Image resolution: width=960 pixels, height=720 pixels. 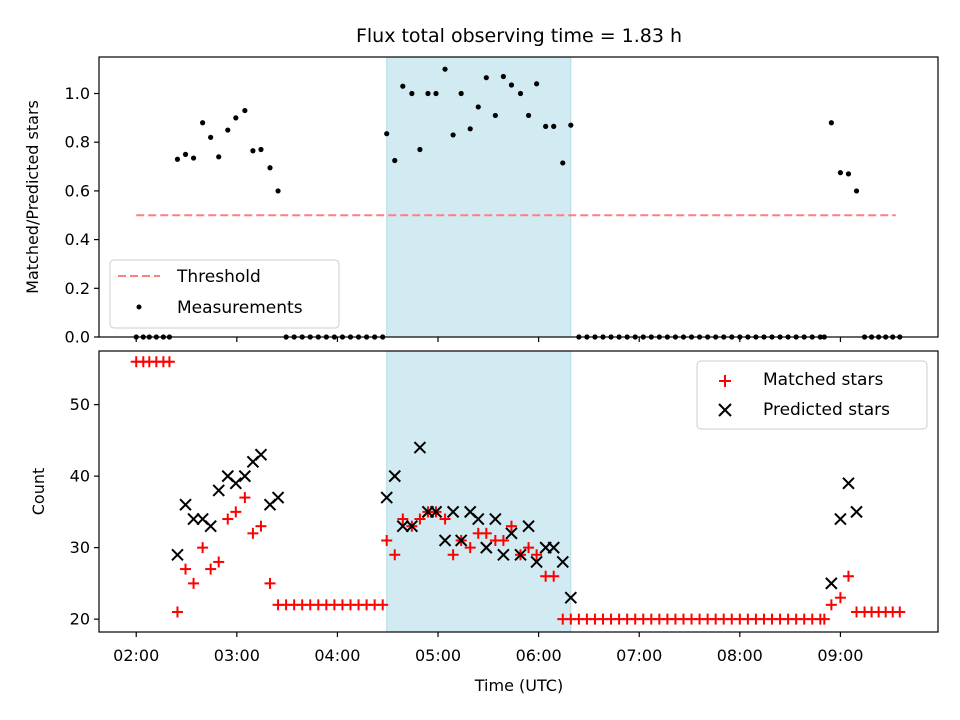 I want to click on legend-measurements-swatch, so click(x=139, y=307).